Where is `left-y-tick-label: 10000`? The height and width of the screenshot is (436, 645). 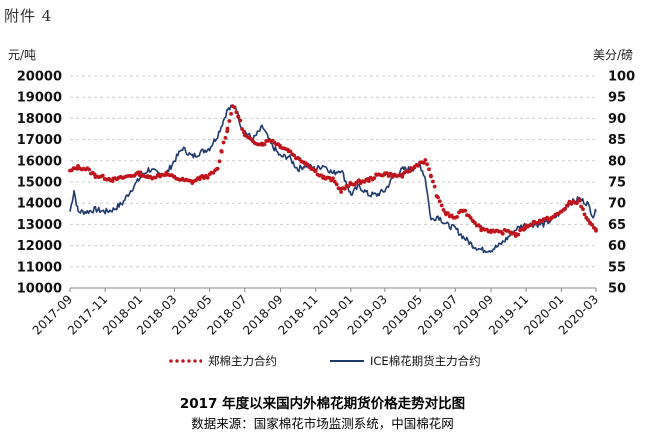 left-y-tick-label: 10000 is located at coordinates (39, 289).